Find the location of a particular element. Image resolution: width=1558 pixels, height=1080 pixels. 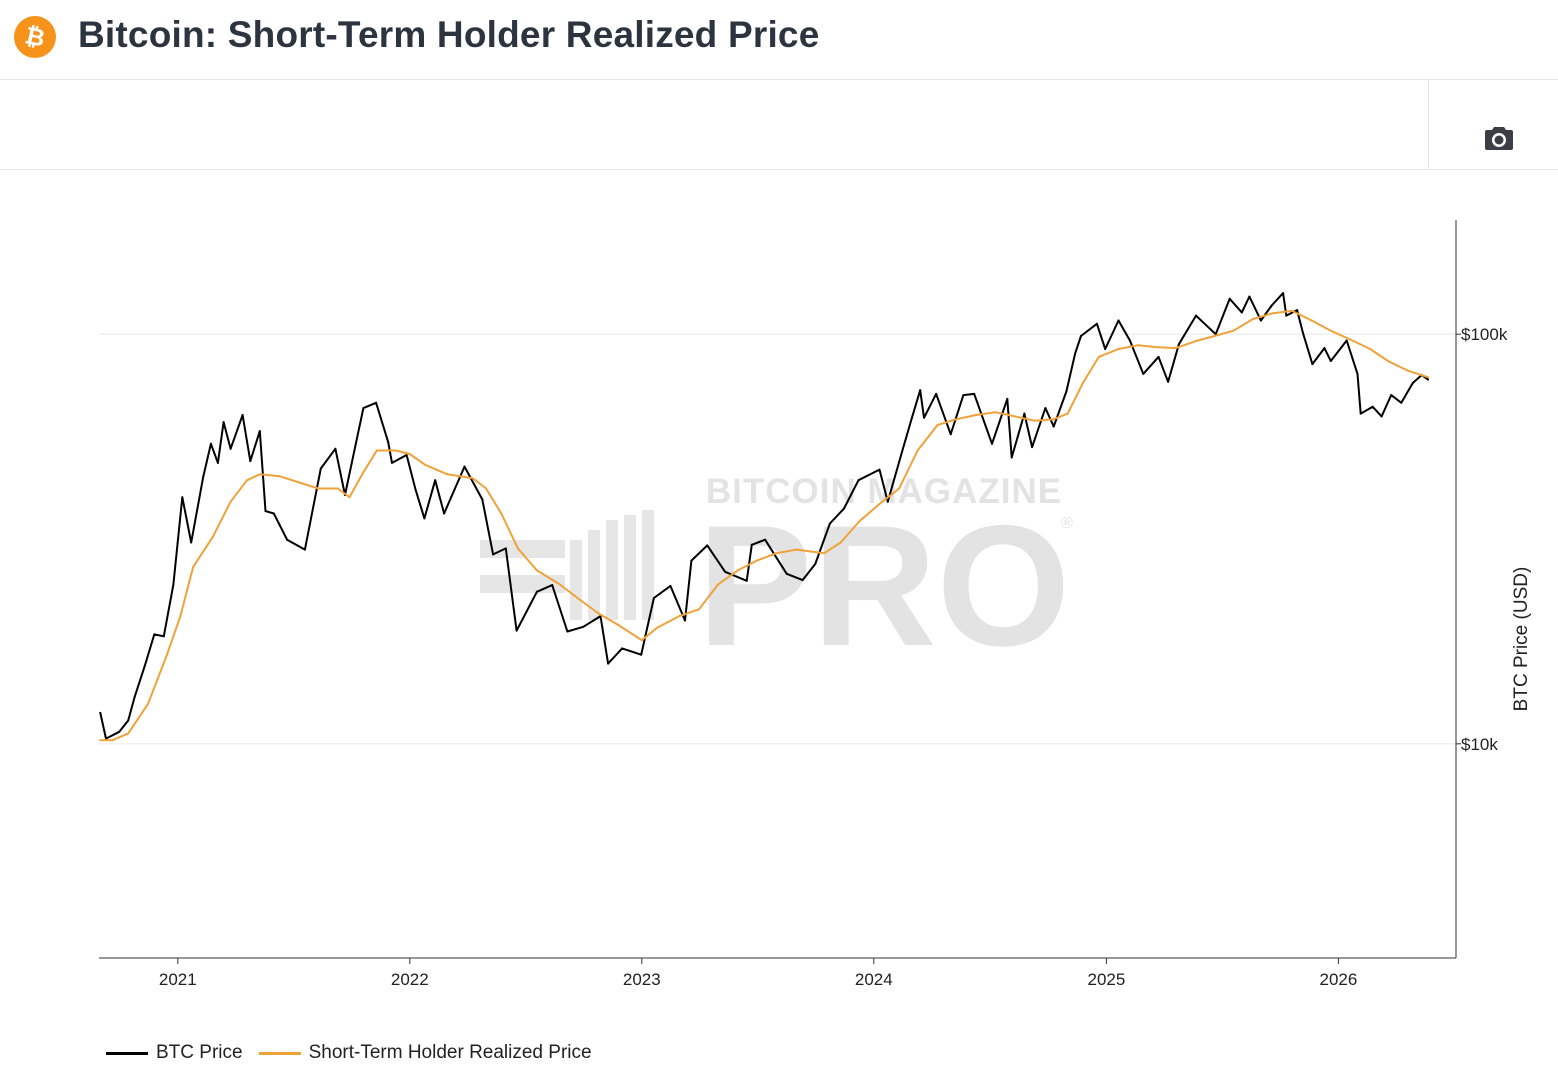

y-tick-label-1: $100k is located at coordinates (1484, 334).